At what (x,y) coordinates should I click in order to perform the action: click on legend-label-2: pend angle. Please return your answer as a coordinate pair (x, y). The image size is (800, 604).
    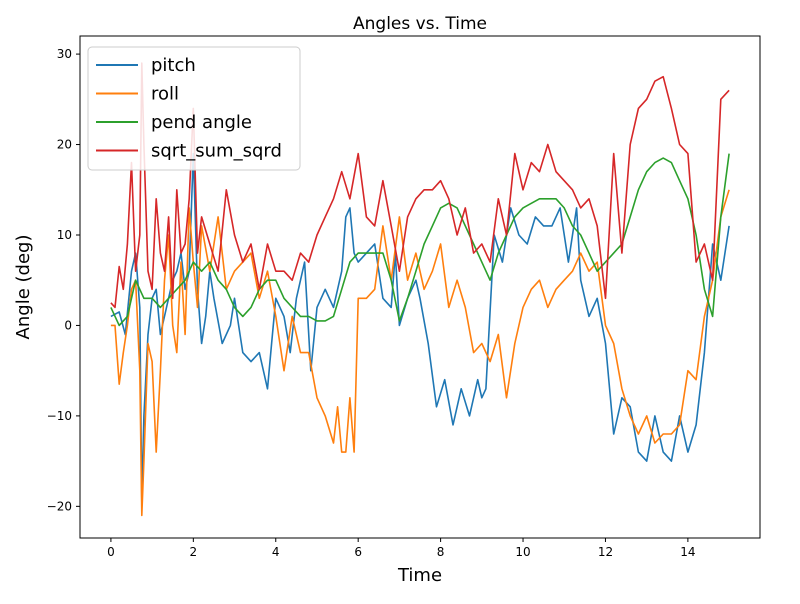
    Looking at the image, I should click on (201, 122).